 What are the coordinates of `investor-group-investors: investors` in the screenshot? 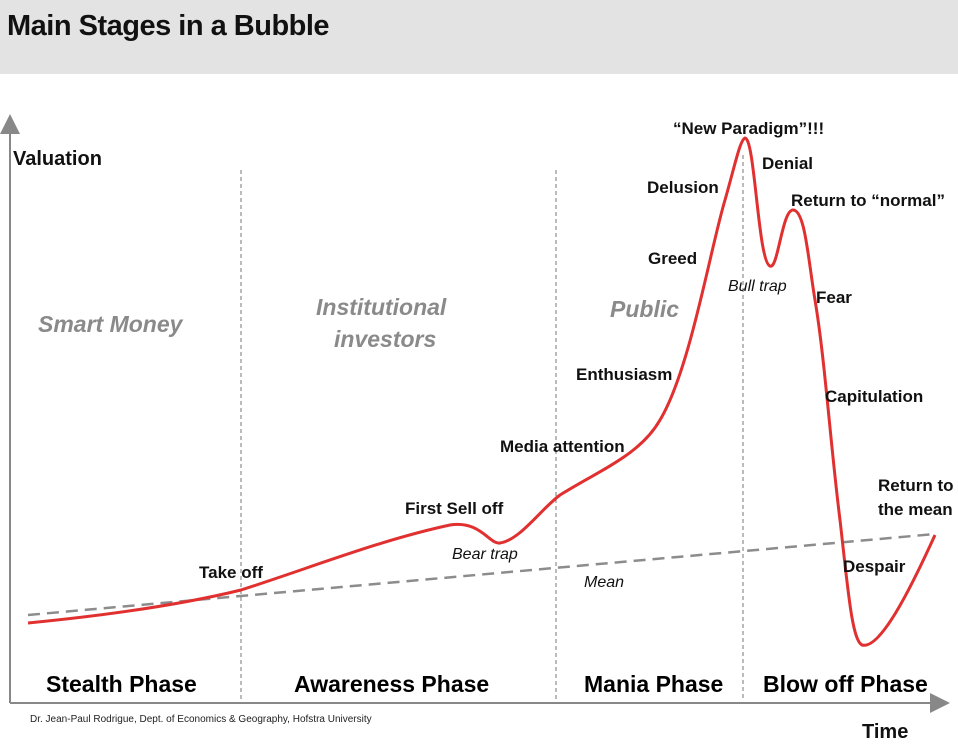 It's located at (385, 339).